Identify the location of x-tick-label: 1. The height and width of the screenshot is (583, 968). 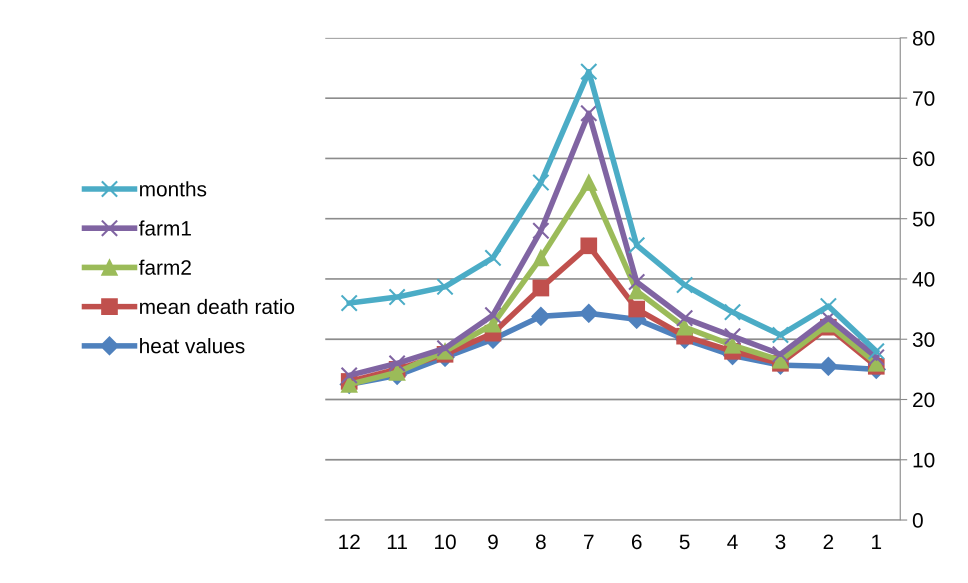
(877, 542).